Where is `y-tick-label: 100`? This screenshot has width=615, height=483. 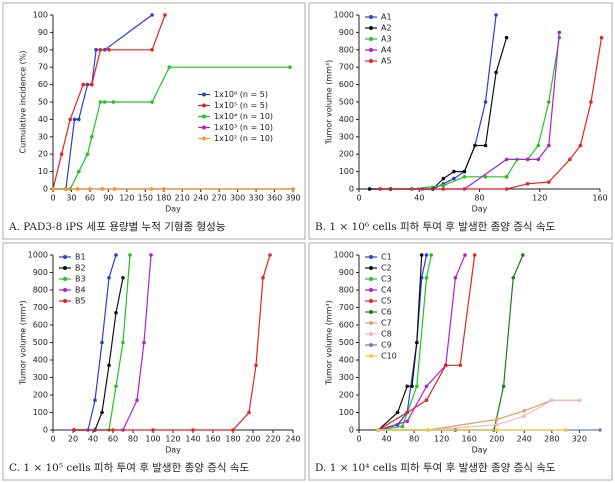
y-tick-label: 100 is located at coordinates (40, 15).